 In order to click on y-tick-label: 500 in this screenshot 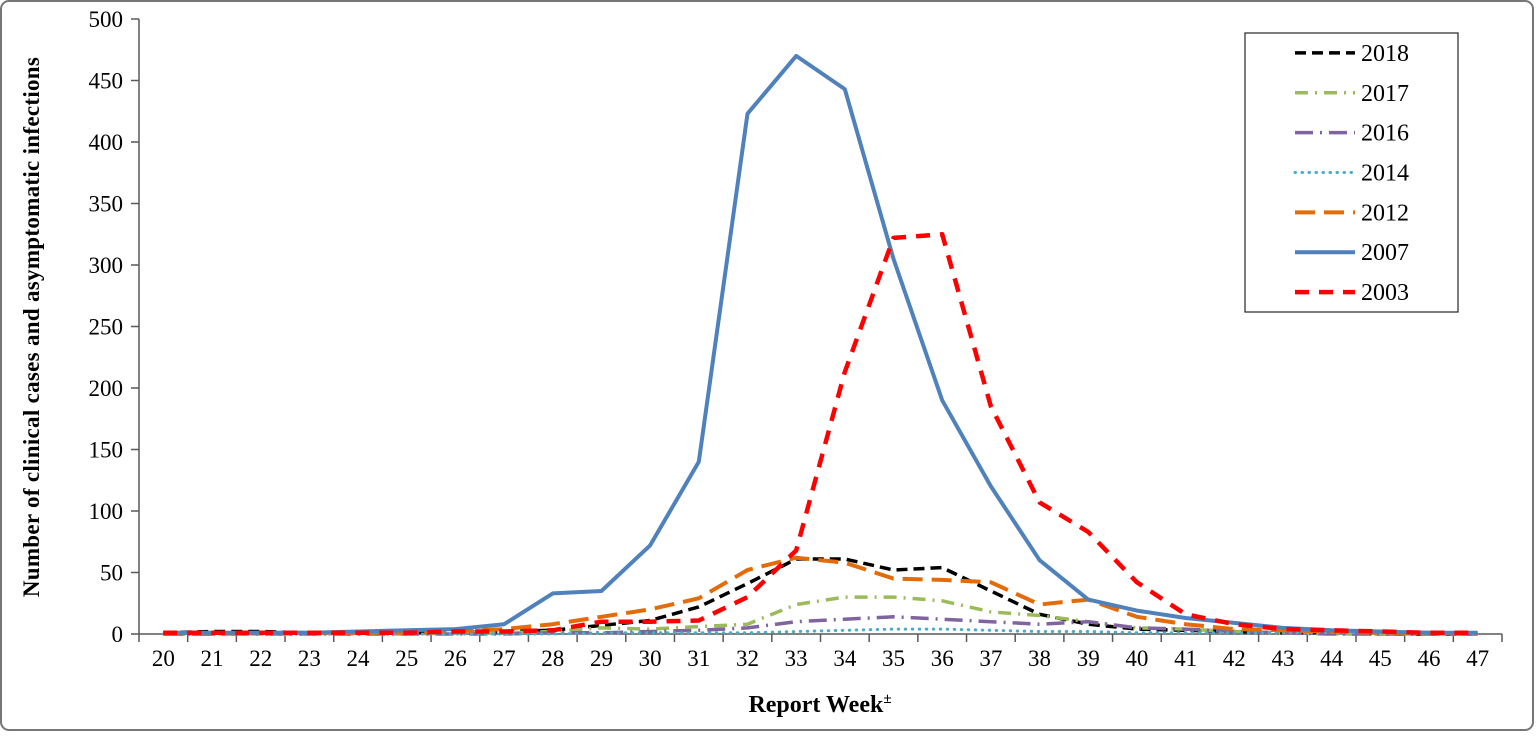, I will do `click(106, 19)`.